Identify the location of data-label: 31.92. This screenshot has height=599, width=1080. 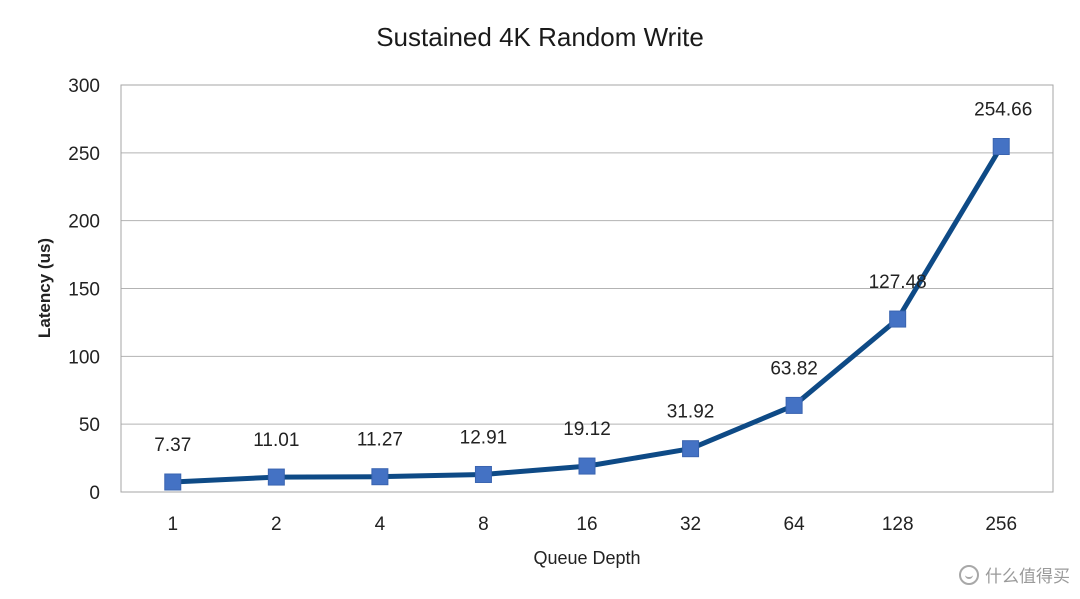
(691, 412).